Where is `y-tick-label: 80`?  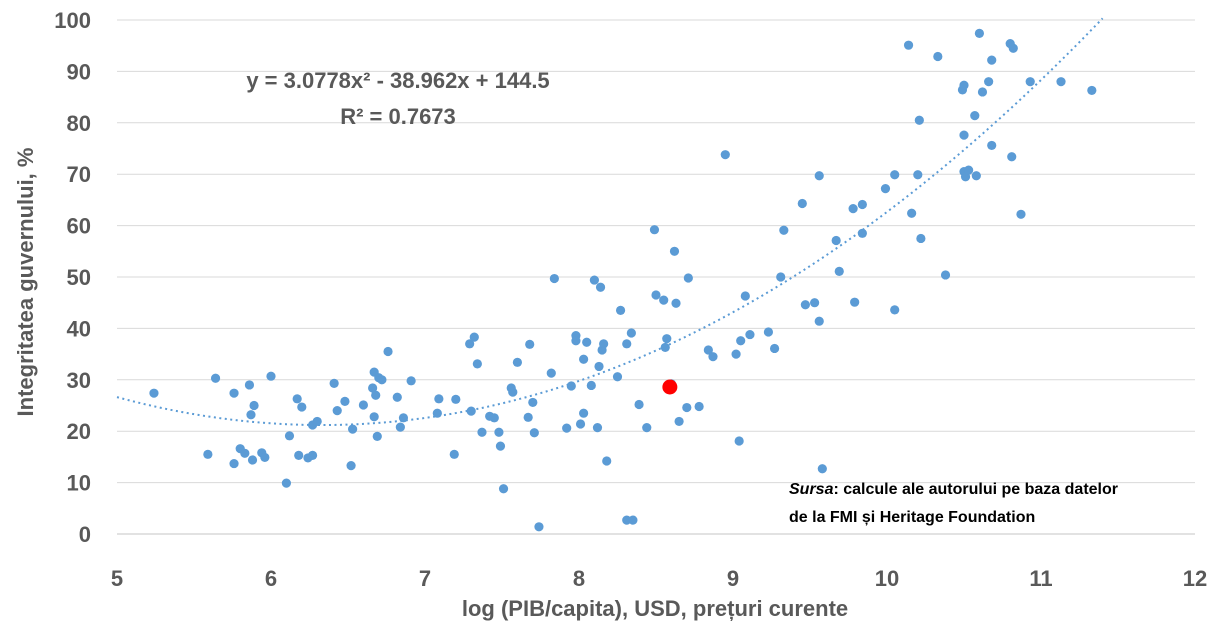
y-tick-label: 80 is located at coordinates (79, 123).